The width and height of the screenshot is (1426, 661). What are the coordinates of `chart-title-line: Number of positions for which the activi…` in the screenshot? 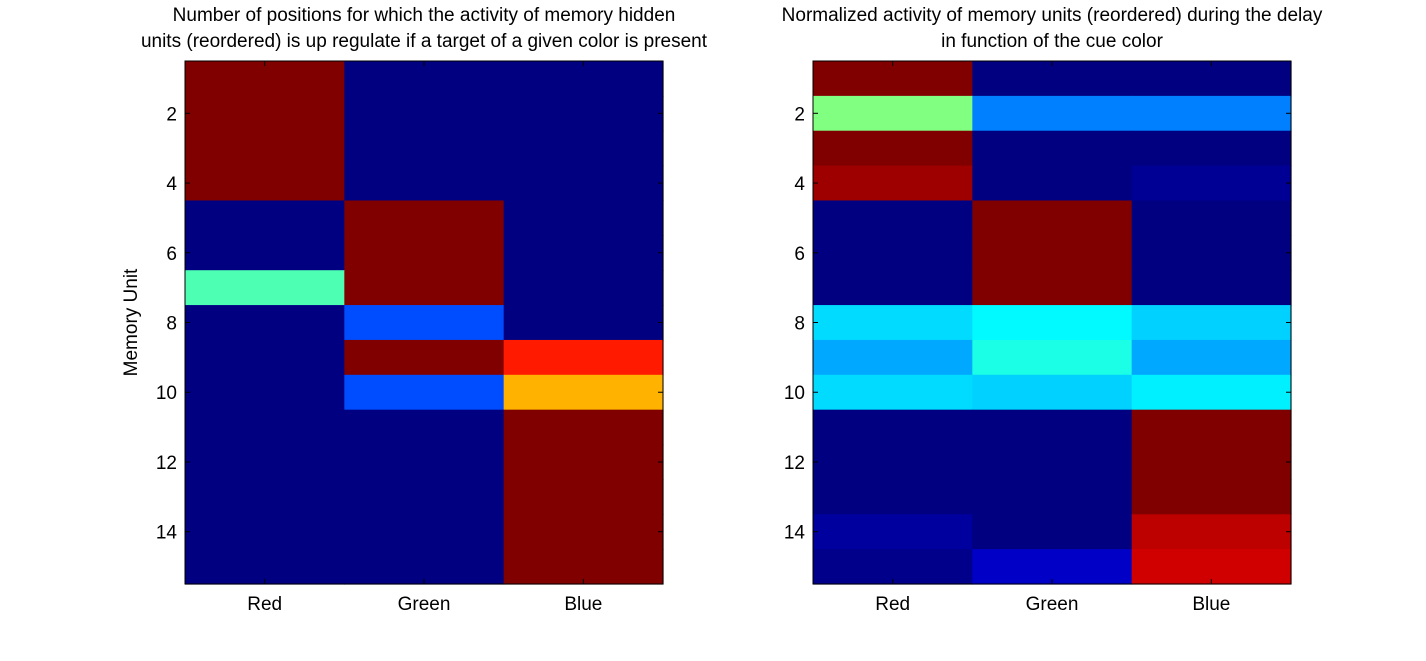 It's located at (424, 15).